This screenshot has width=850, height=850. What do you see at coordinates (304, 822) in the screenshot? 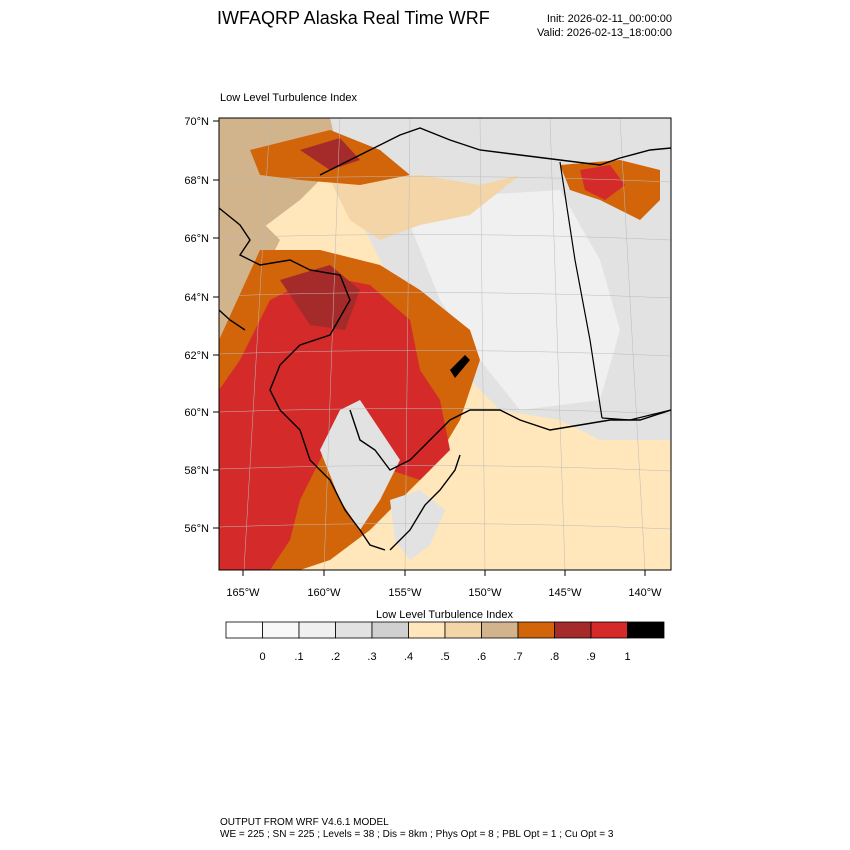
I see `footer-model: OUTPUT FROM WRF V4.6.1 MODEL` at bounding box center [304, 822].